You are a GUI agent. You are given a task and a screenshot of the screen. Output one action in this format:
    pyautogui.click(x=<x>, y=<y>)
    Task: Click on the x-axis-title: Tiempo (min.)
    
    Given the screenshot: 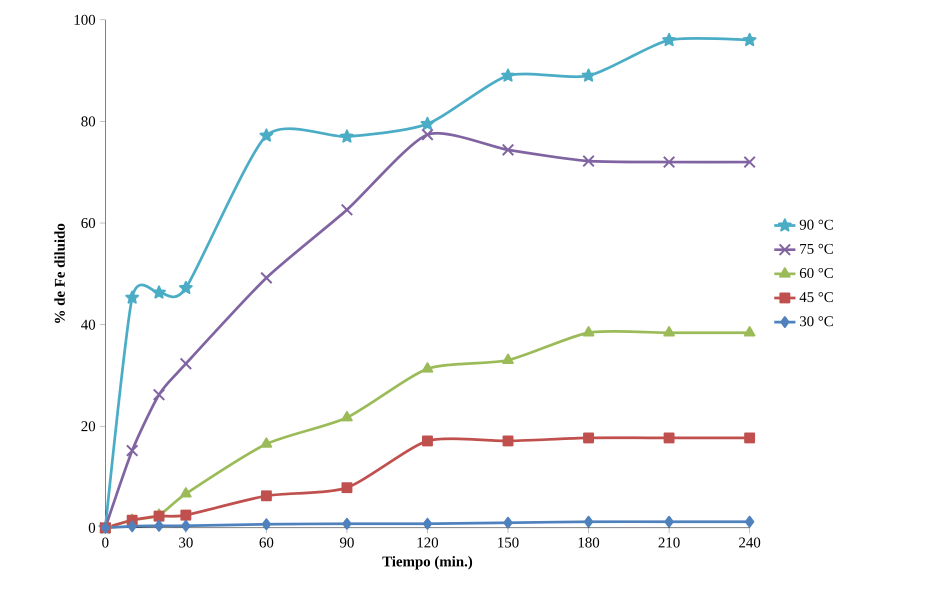 What is the action you would take?
    pyautogui.click(x=427, y=563)
    